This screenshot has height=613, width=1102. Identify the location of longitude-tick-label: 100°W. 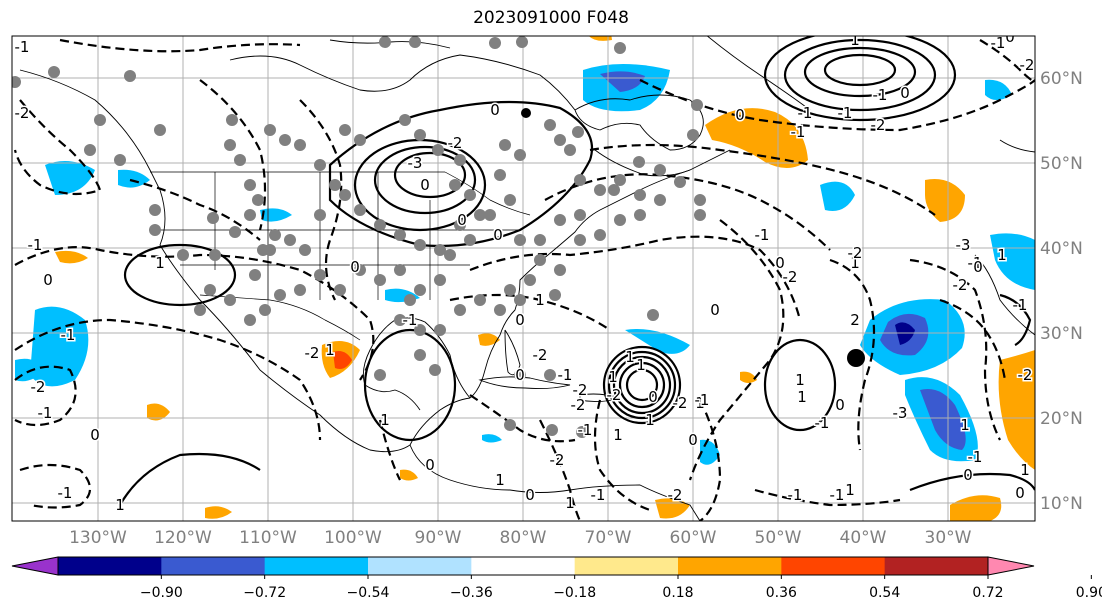
(353, 538).